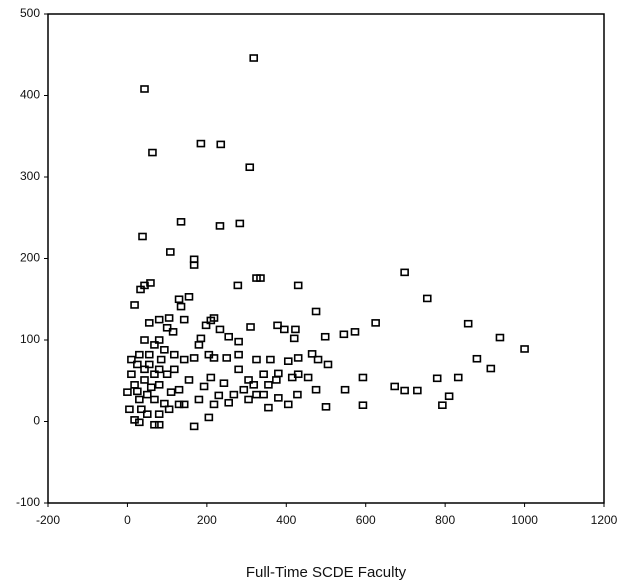 This screenshot has width=622, height=588. Describe the element at coordinates (30, 176) in the screenshot. I see `y-tick-label: 300` at that location.